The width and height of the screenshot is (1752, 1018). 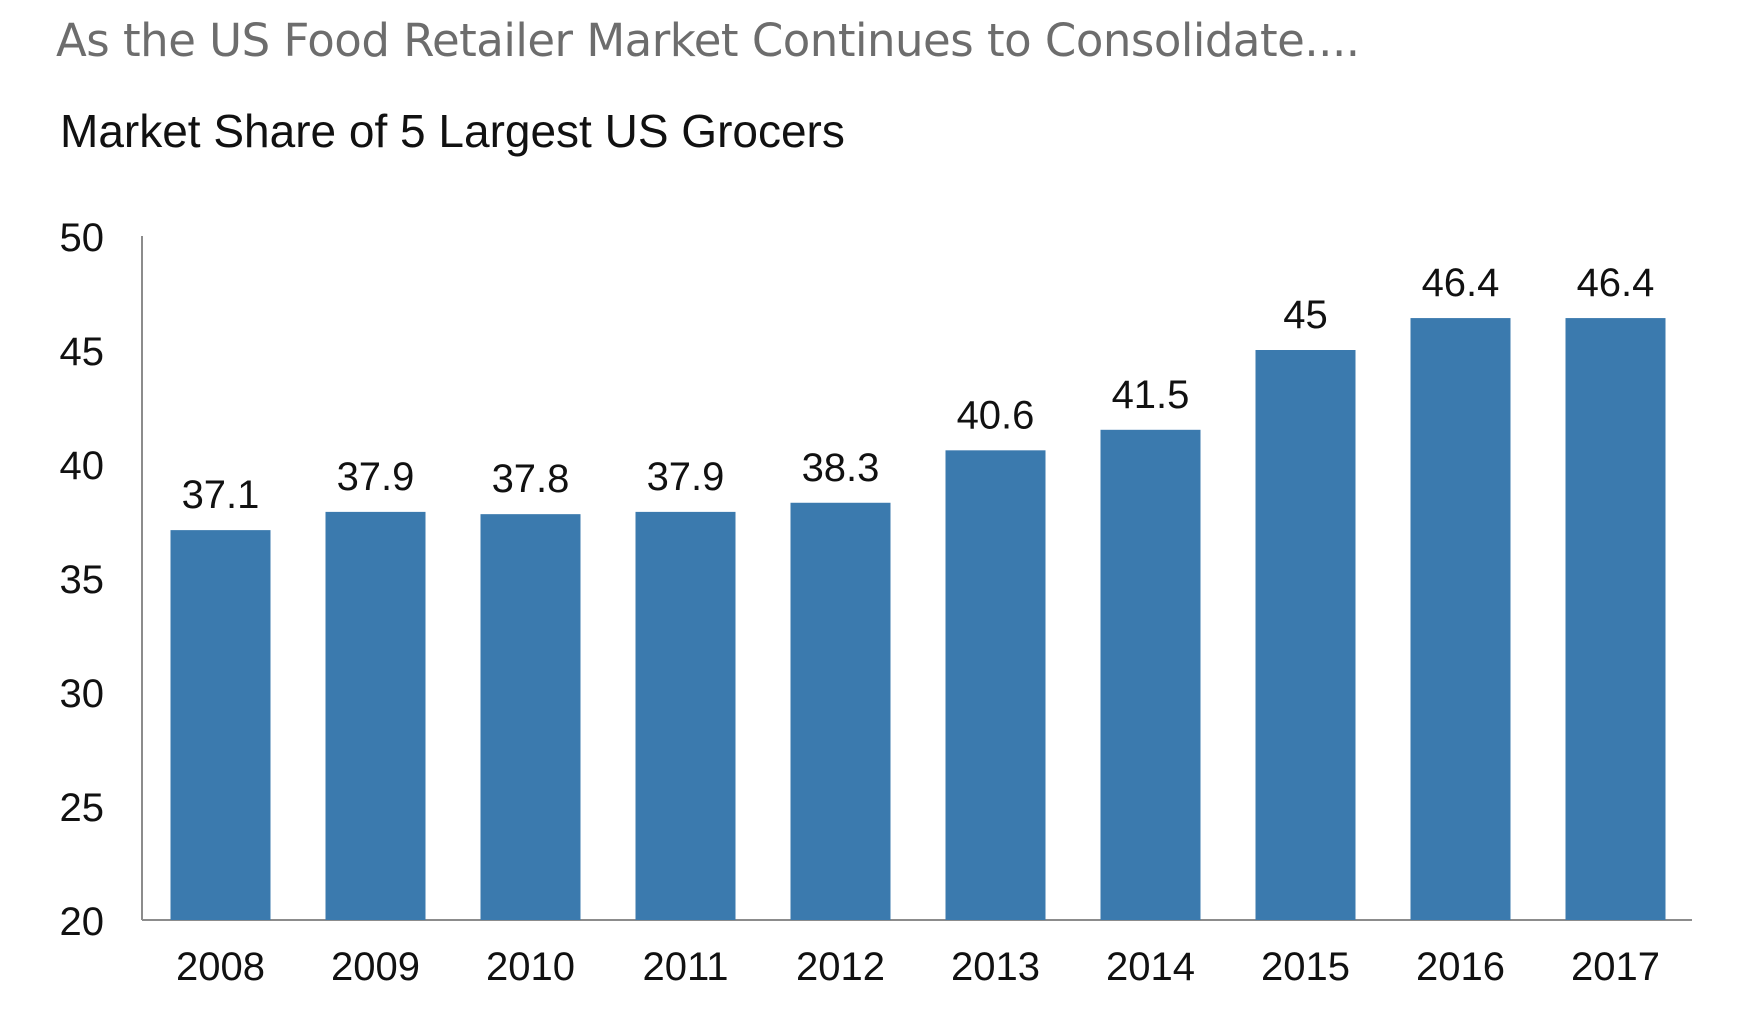 I want to click on x-tick-label-2012: 2012, so click(x=840, y=967).